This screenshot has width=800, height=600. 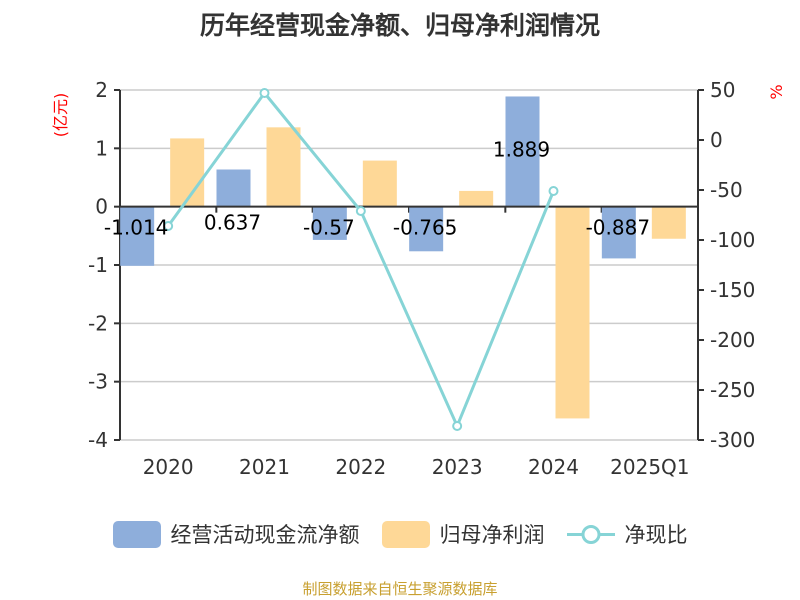 What do you see at coordinates (722, 90) in the screenshot?
I see `y2-tick-label: 50` at bounding box center [722, 90].